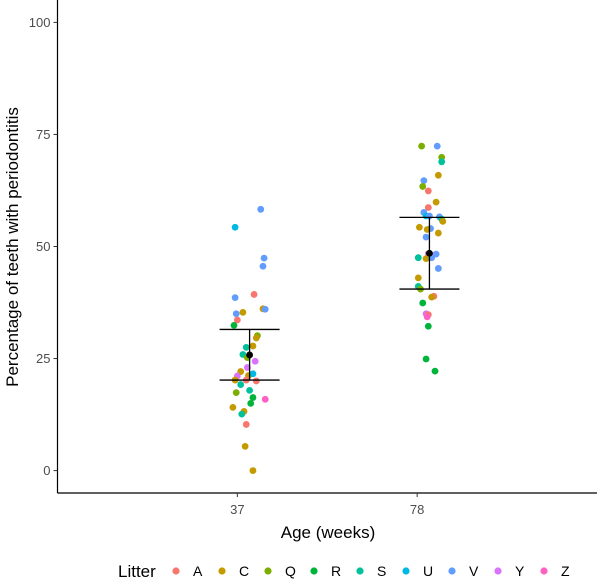 Image resolution: width=597 pixels, height=580 pixels. Describe the element at coordinates (344, 571) in the screenshot. I see `legend: Litter A C Q R S U V Y Z` at that location.